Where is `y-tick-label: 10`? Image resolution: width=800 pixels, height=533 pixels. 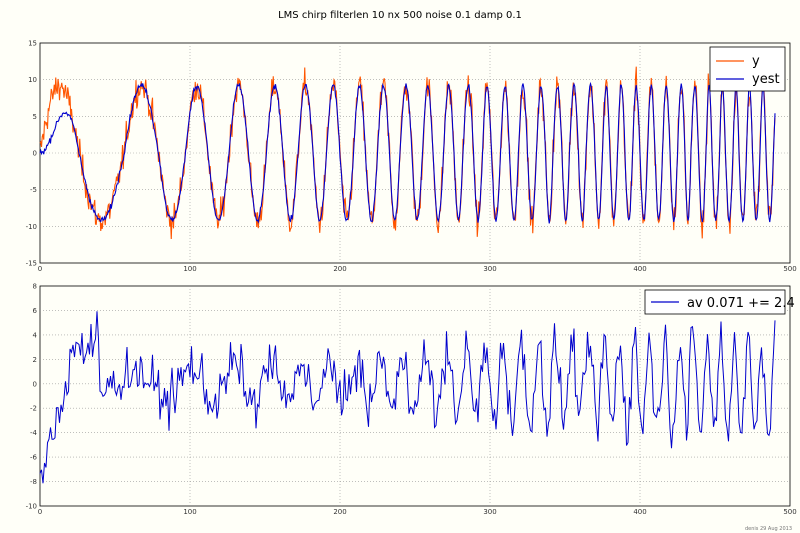
y-tick-label: 10 is located at coordinates (32, 80).